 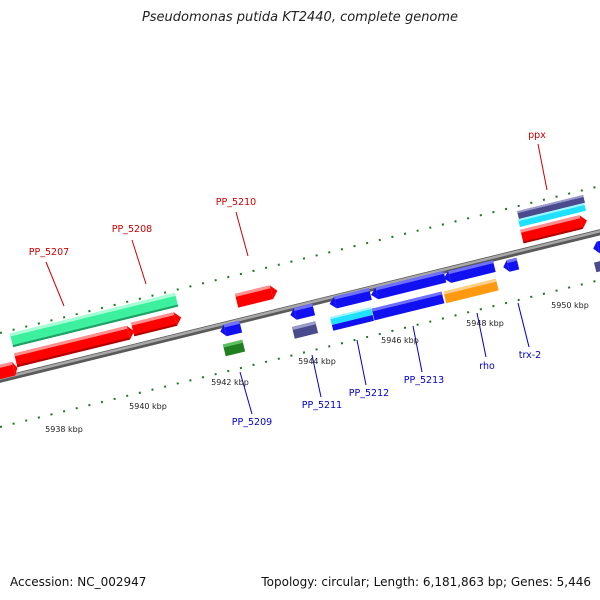 I want to click on connector-pp5213, so click(x=417, y=349).